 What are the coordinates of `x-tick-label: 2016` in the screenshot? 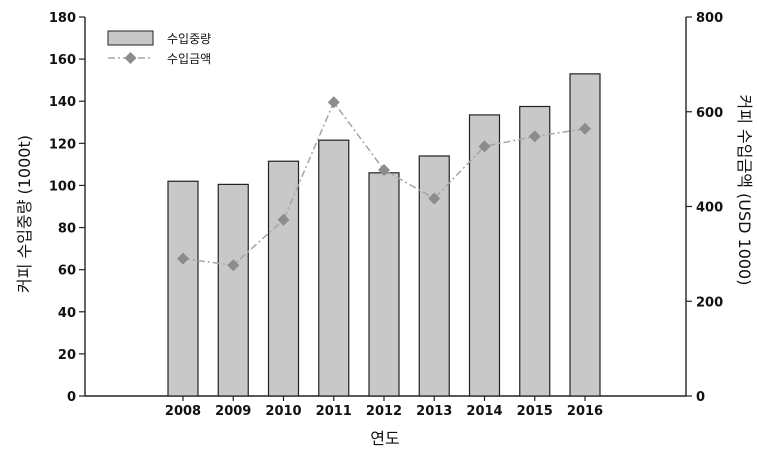 It's located at (585, 411).